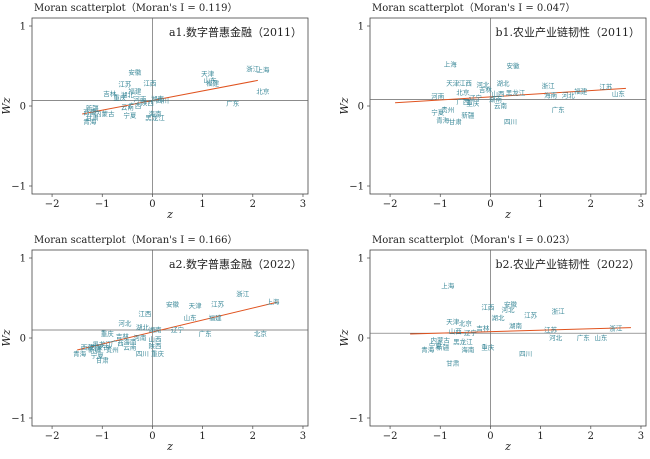 Image resolution: width=650 pixels, height=459 pixels. Describe the element at coordinates (498, 93) in the screenshot. I see `province-point-label: 山西` at that location.